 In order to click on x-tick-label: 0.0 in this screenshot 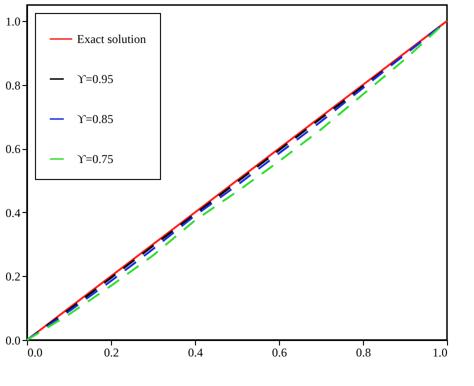, I will do `click(35, 353)`.